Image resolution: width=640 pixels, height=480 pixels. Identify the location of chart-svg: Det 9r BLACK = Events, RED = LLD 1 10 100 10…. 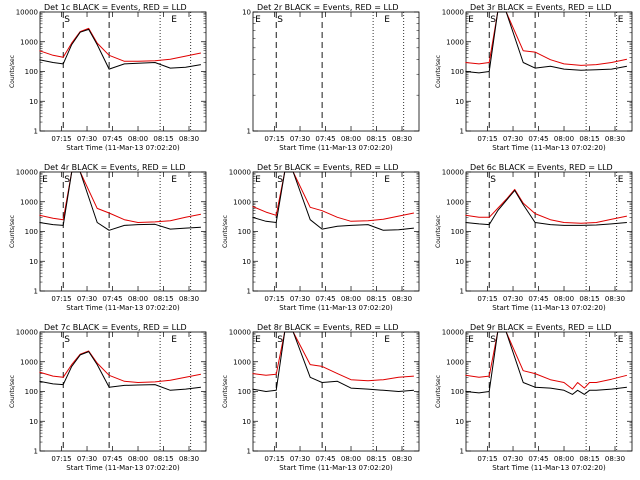
(534, 397).